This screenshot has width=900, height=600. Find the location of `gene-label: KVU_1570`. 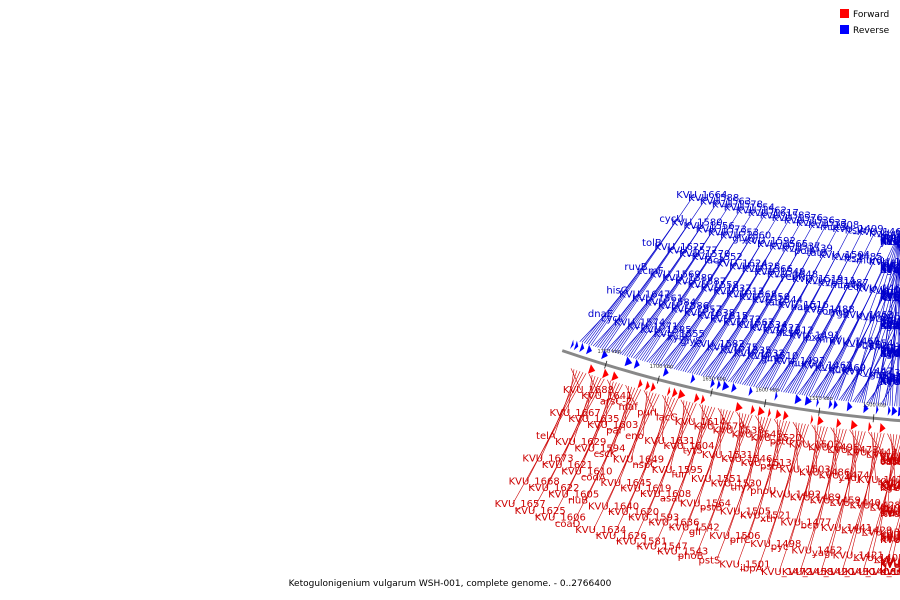

gene-label: KVU_1570 is located at coordinates (704, 254).